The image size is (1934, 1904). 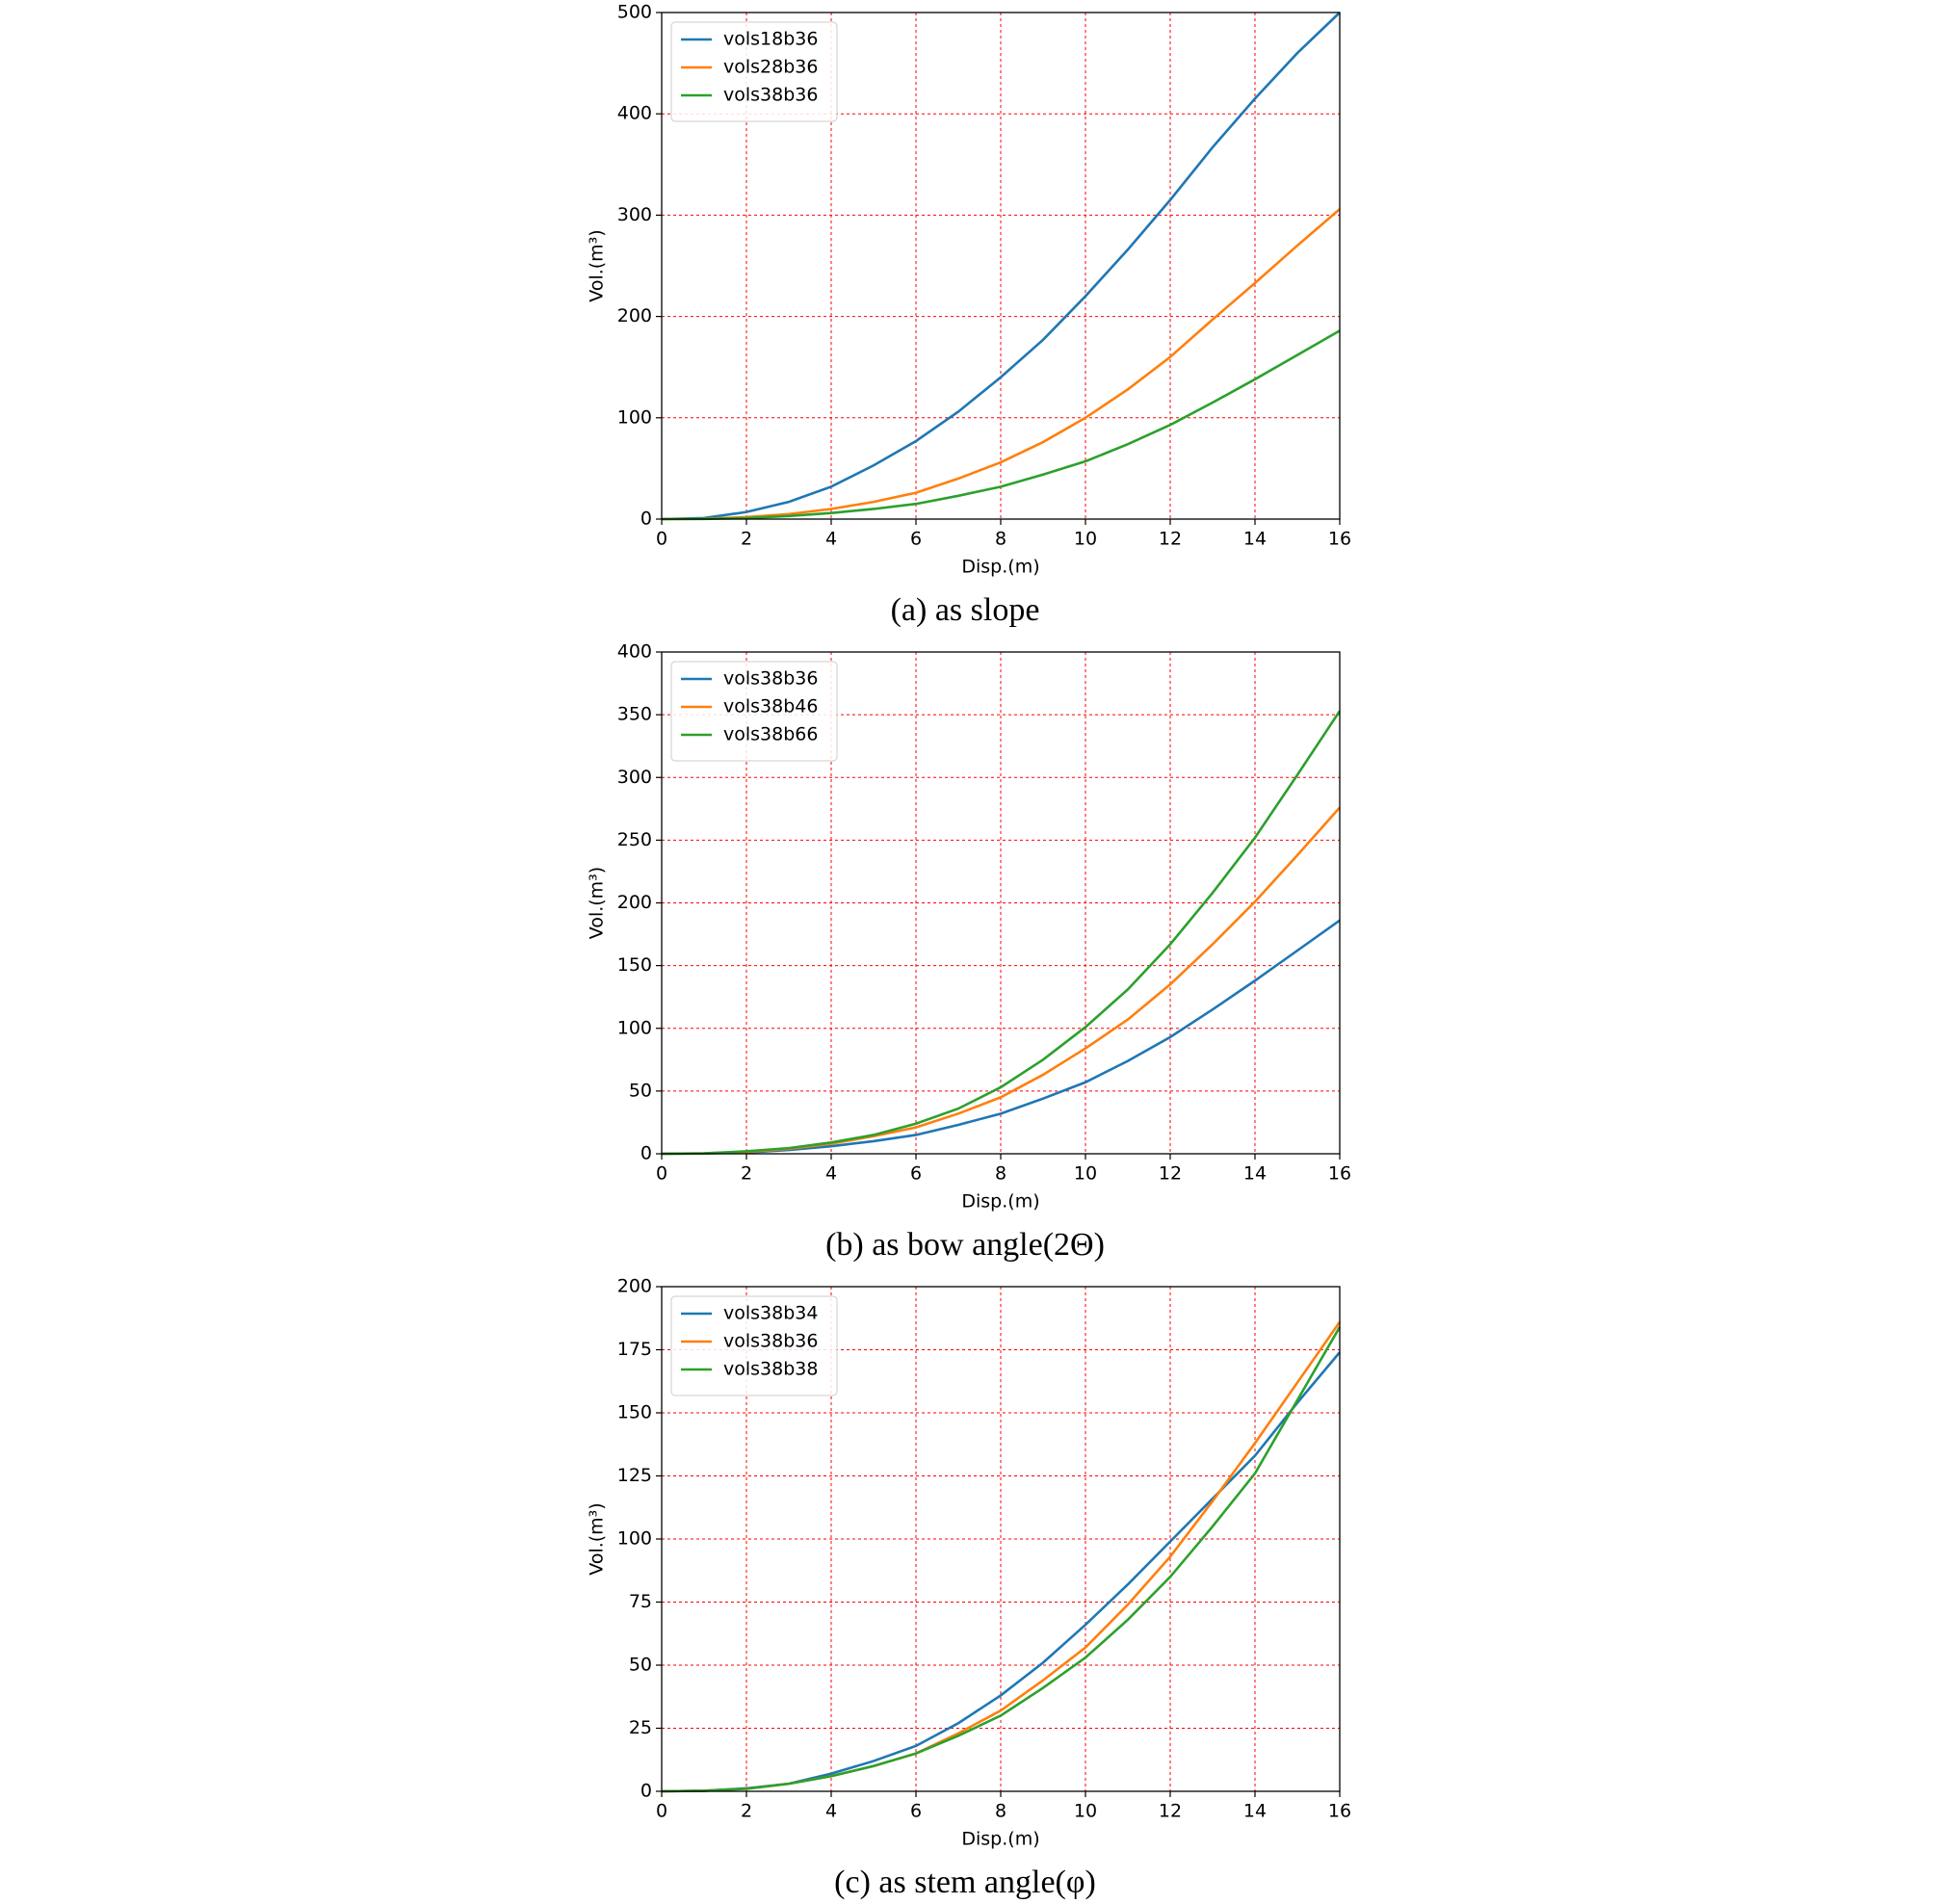 What do you see at coordinates (634, 714) in the screenshot?
I see `y-tick-label: 350` at bounding box center [634, 714].